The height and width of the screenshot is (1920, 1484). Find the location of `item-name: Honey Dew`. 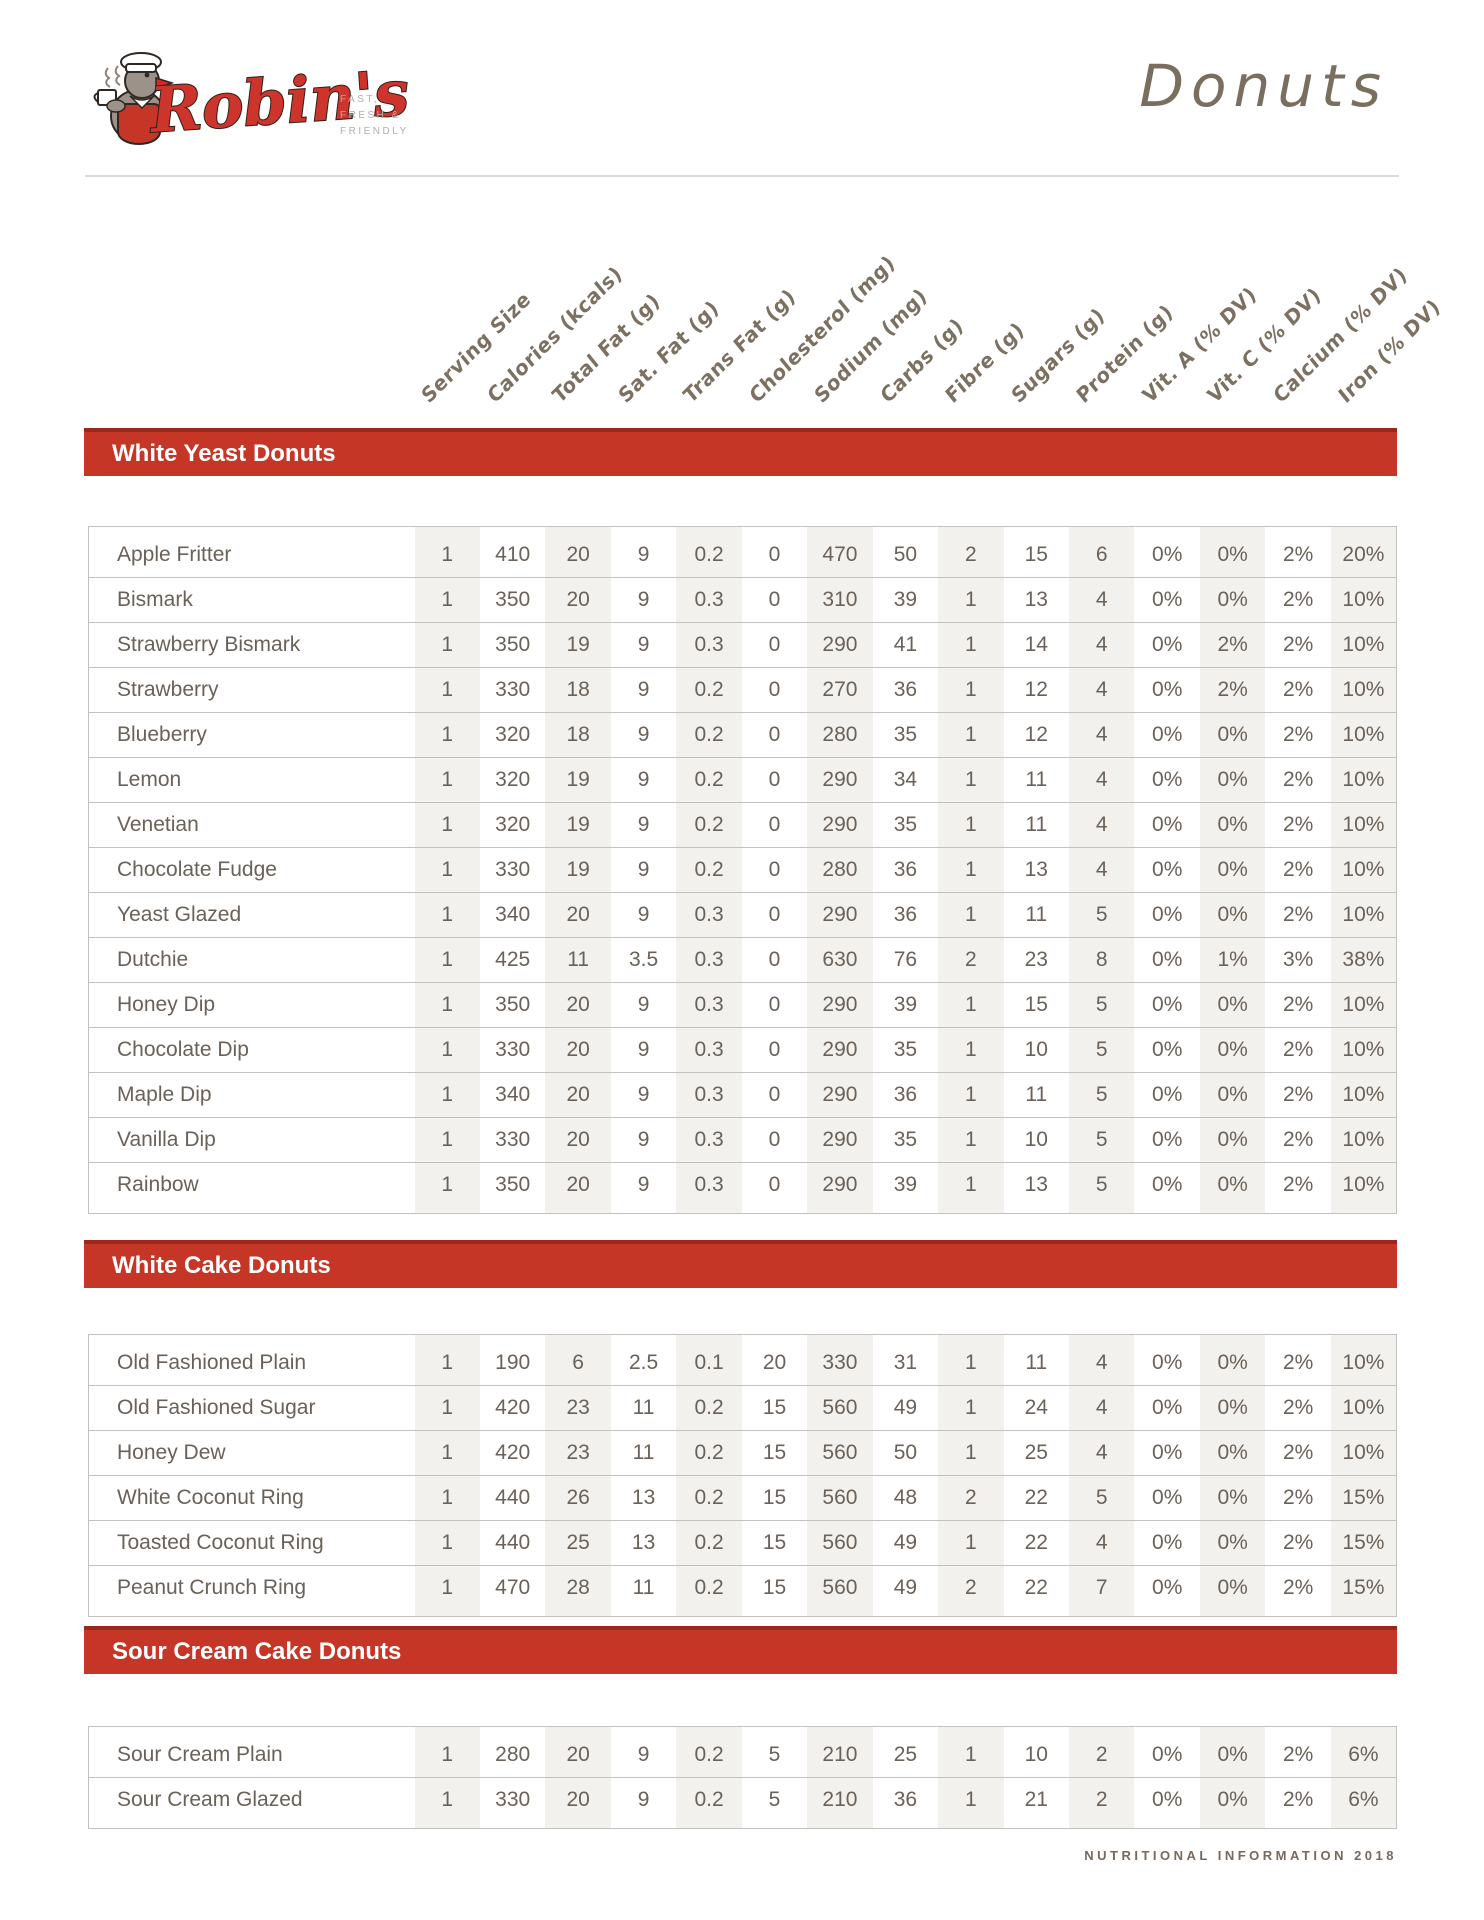

item-name: Honey Dew is located at coordinates (251, 1453).